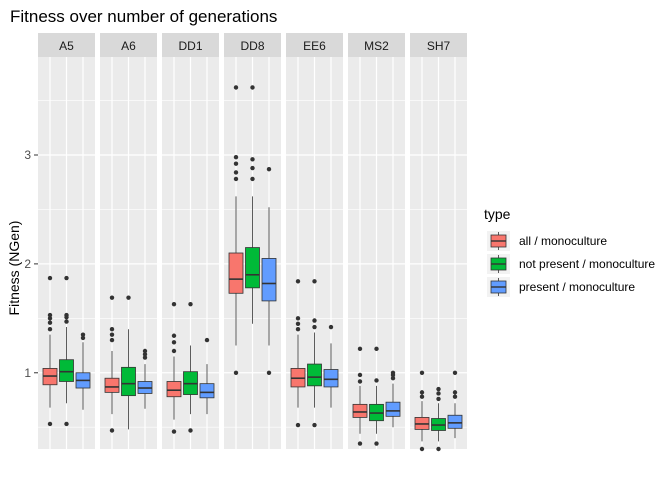  I want to click on facet-label: MS2, so click(376, 46).